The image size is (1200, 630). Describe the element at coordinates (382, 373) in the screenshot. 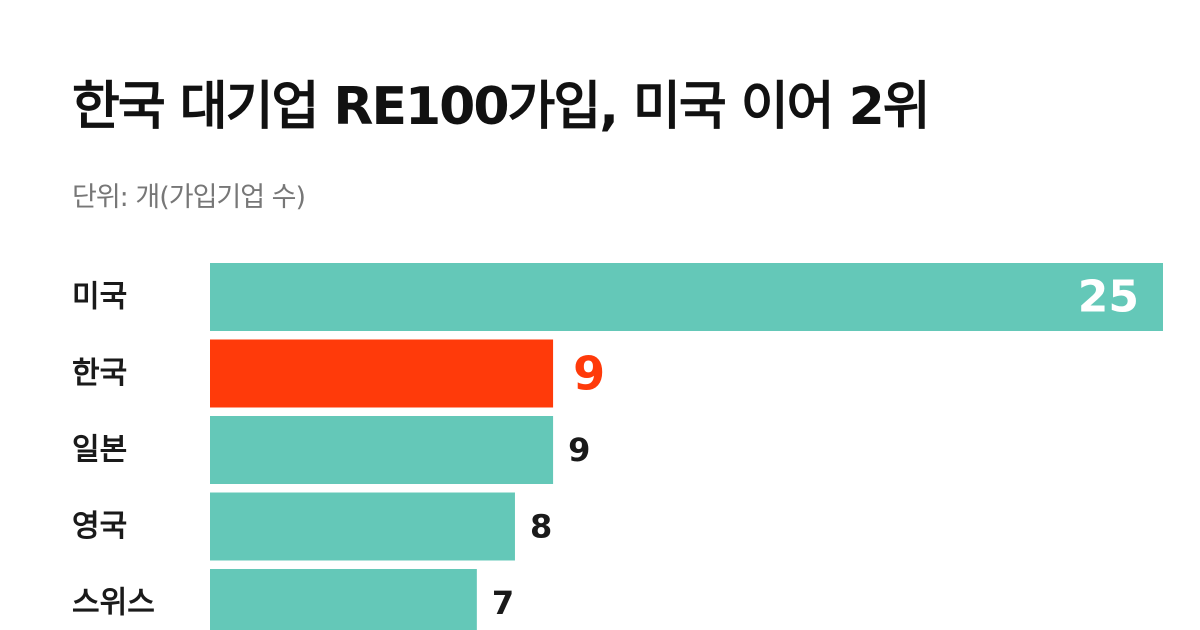

I see `bar-highlight` at that location.